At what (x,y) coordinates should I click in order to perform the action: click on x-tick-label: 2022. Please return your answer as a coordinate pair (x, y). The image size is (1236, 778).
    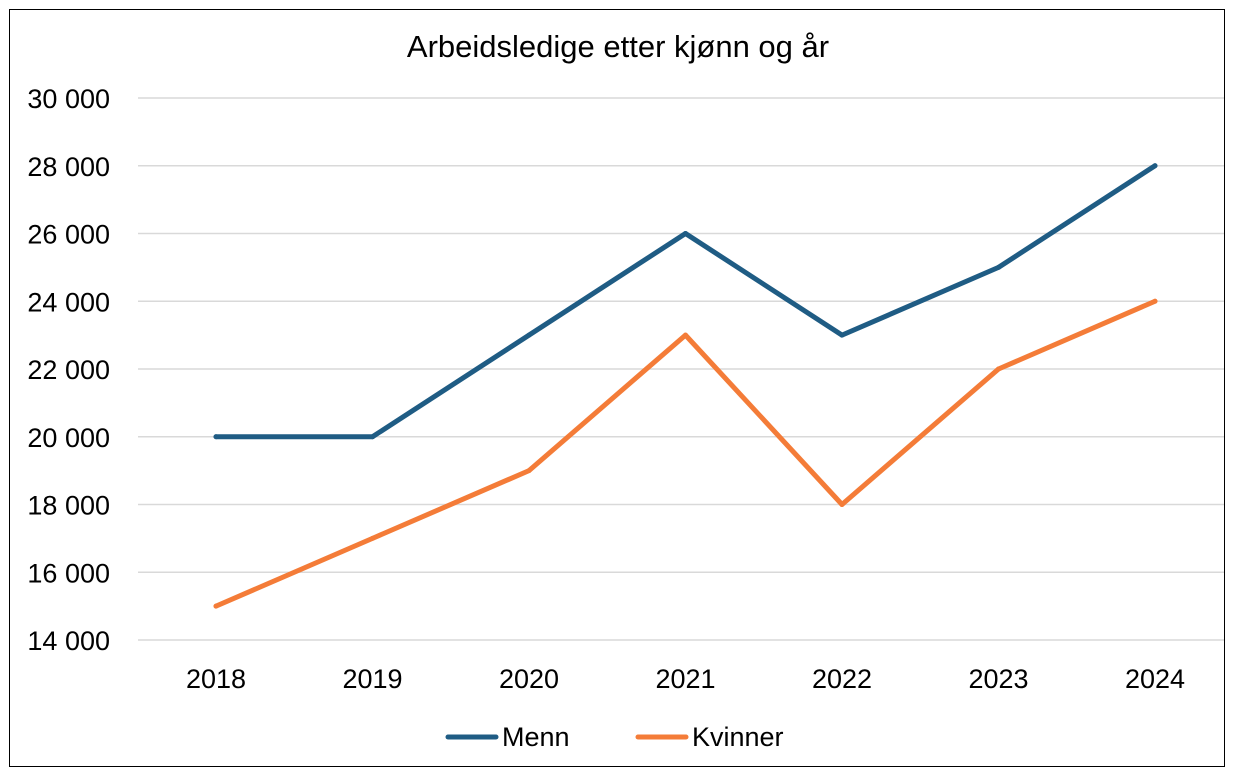
    Looking at the image, I should click on (842, 679).